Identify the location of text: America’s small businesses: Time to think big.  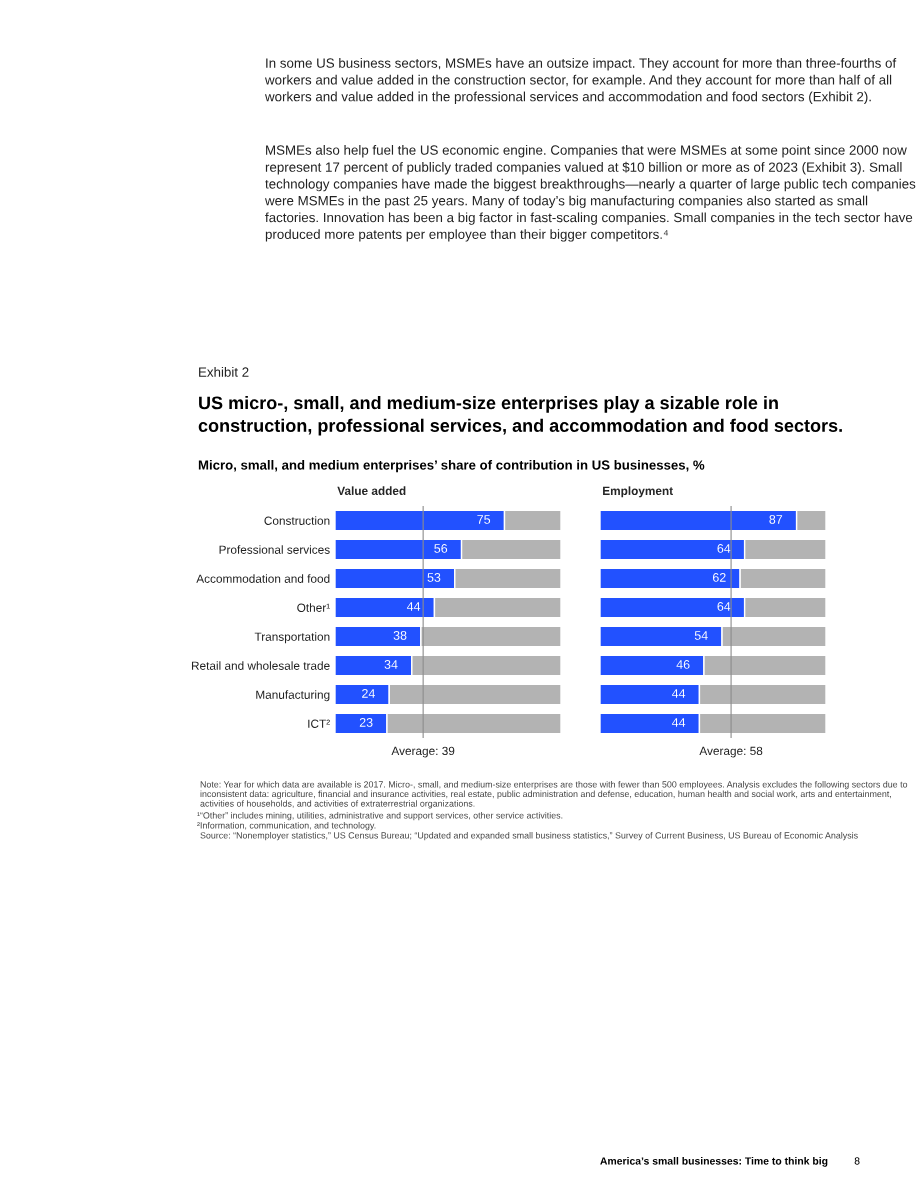
(714, 1162).